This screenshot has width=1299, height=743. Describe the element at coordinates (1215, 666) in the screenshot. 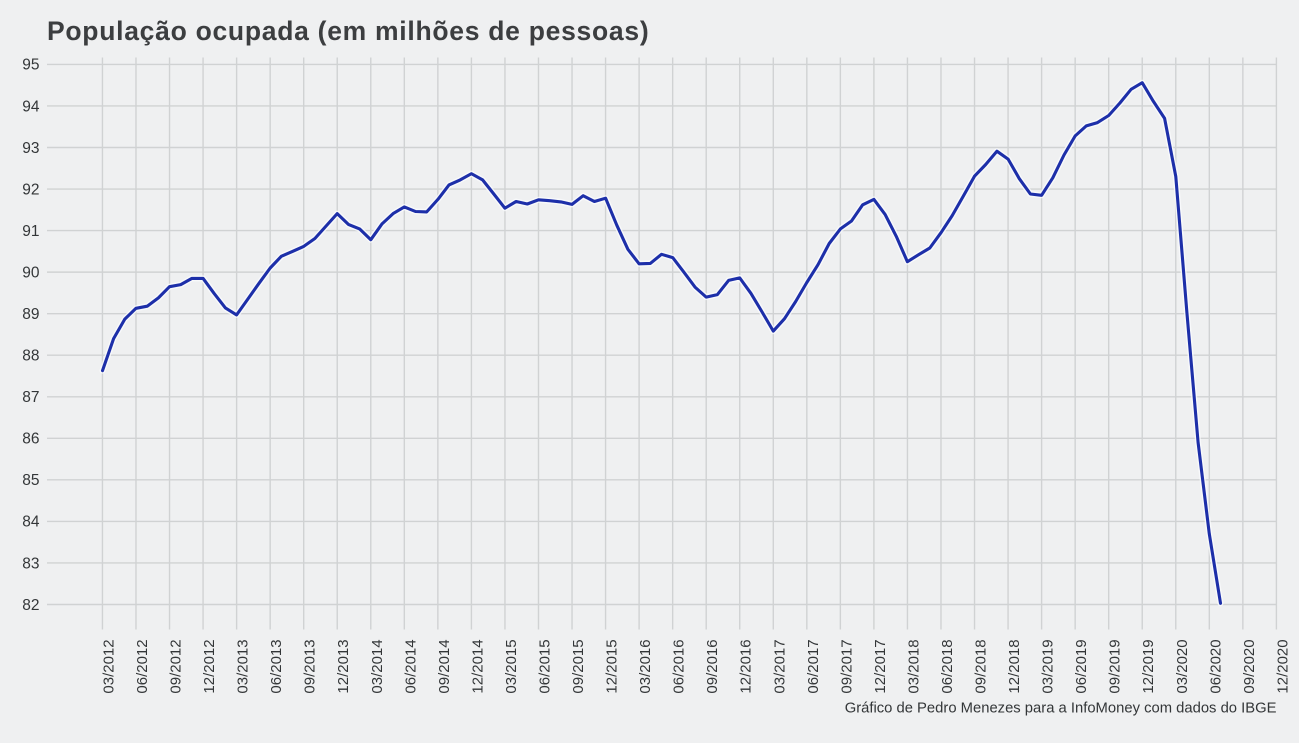

I see `svg-text: 06/2020` at that location.